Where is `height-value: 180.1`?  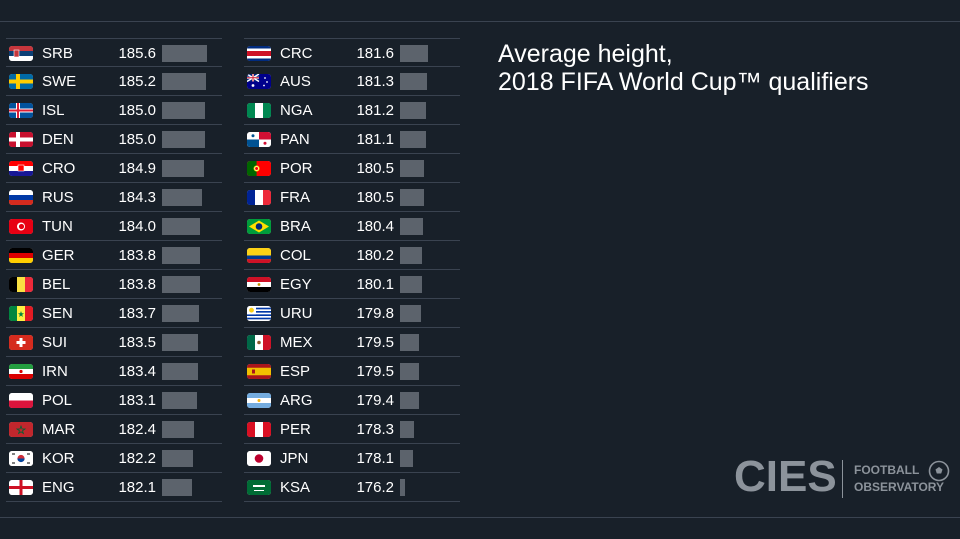 height-value: 180.1 is located at coordinates (375, 284).